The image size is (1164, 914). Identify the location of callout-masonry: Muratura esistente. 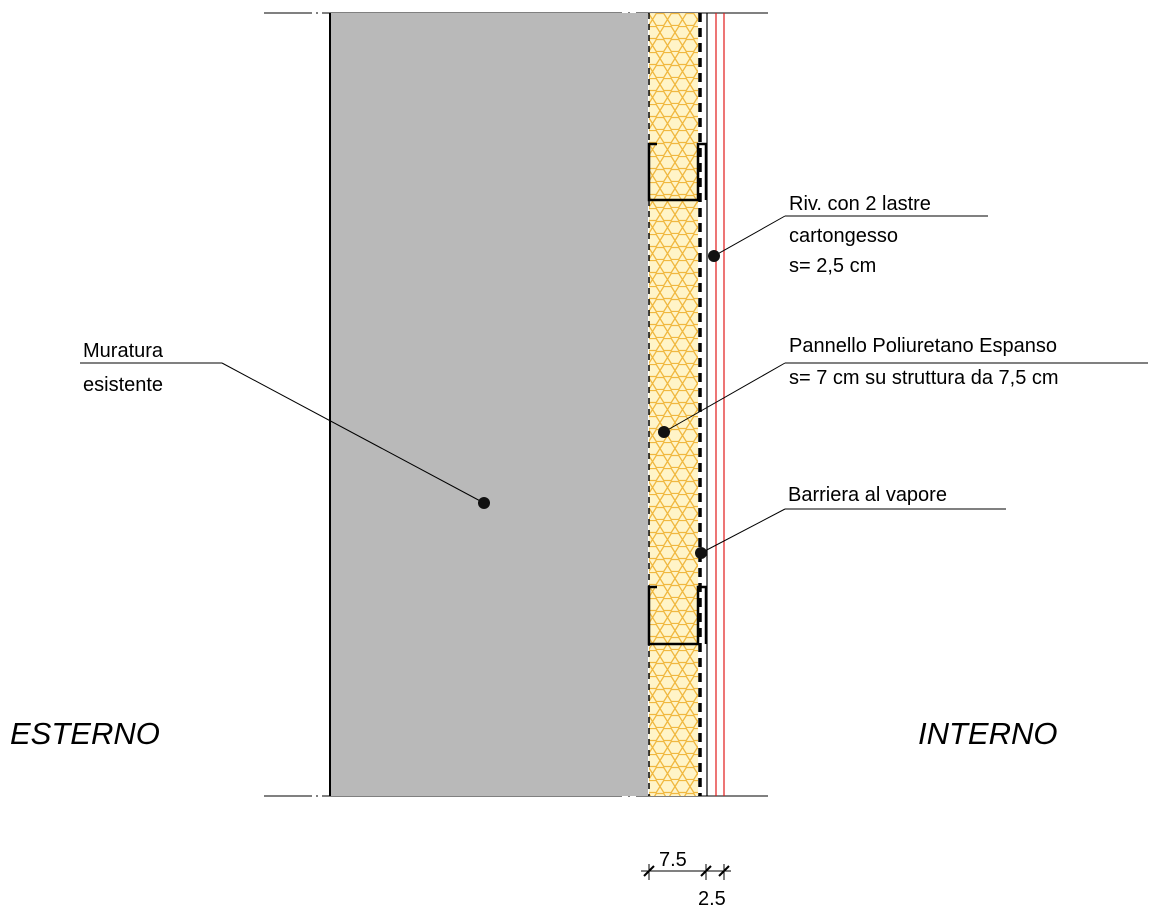
(285, 424).